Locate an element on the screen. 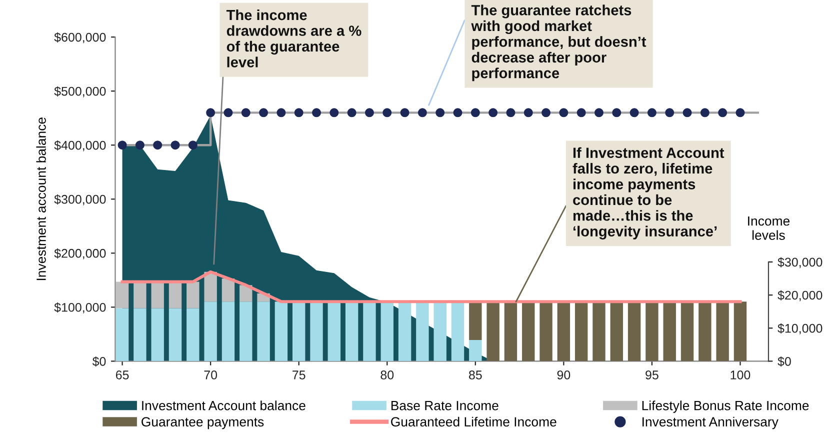 The height and width of the screenshot is (441, 829). y2-tick-label: $0 is located at coordinates (784, 361).